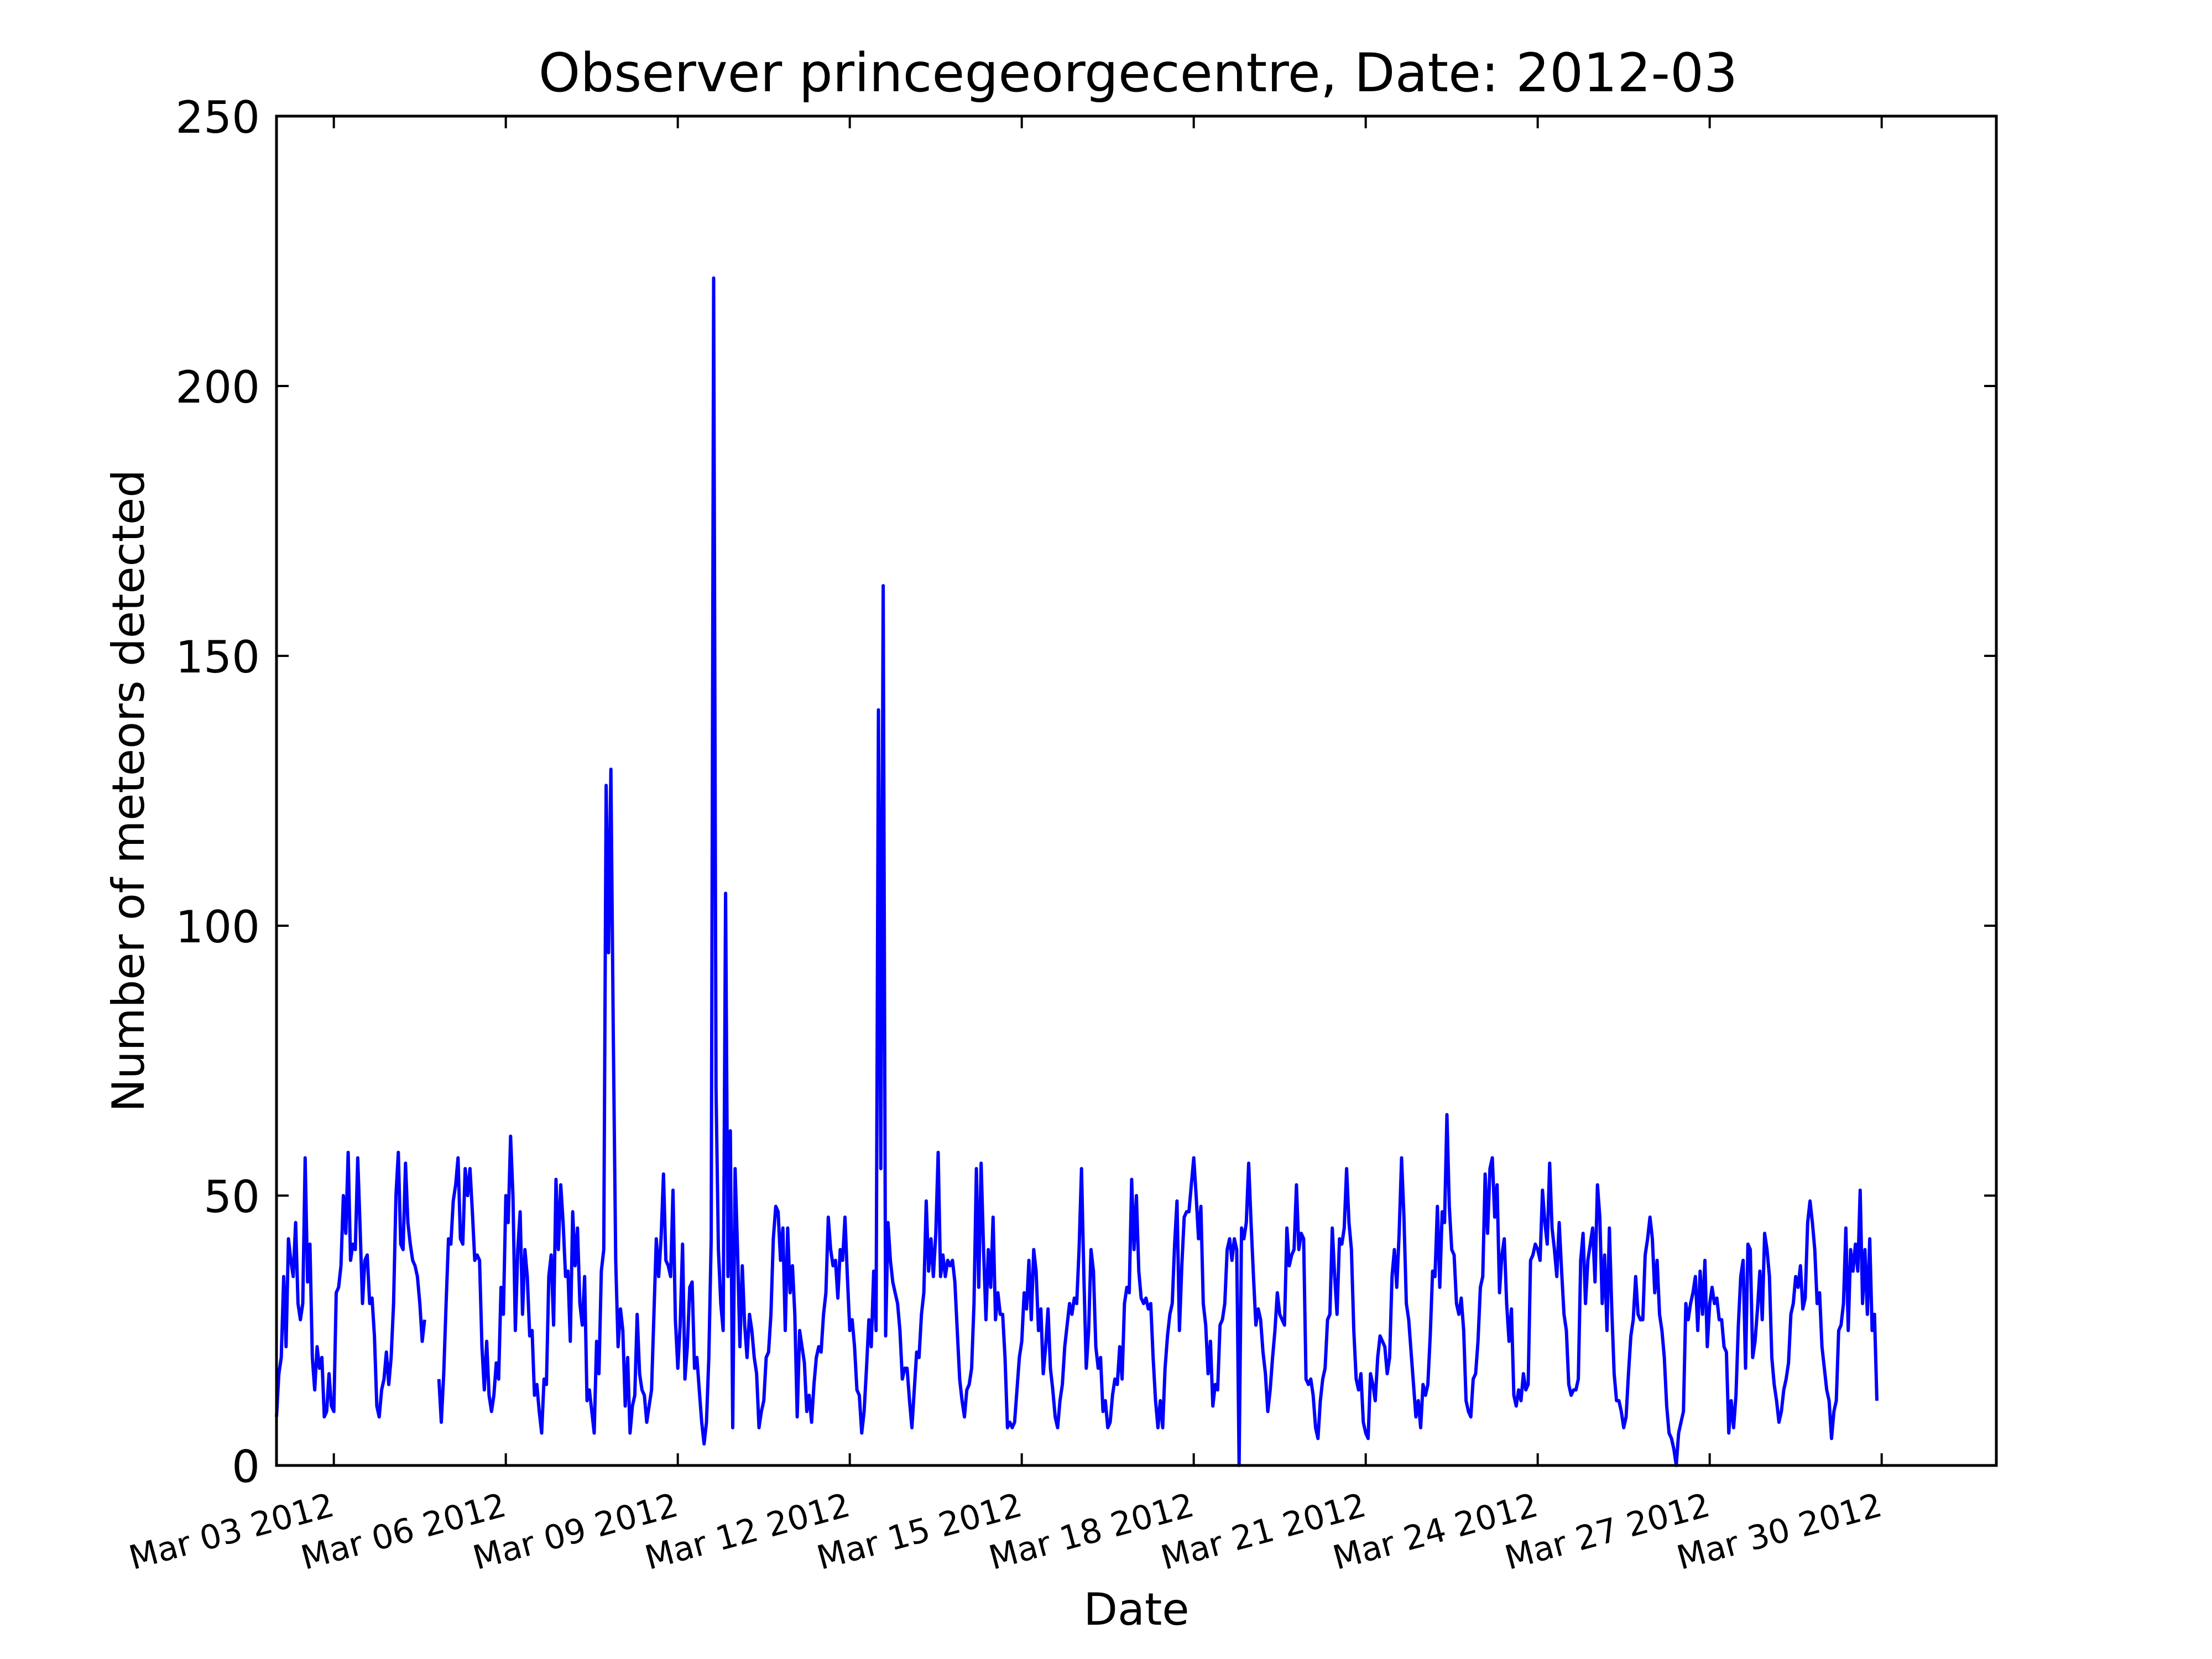 Image resolution: width=2212 pixels, height=1659 pixels. Describe the element at coordinates (246, 1467) in the screenshot. I see `y-tick-label: 0` at that location.